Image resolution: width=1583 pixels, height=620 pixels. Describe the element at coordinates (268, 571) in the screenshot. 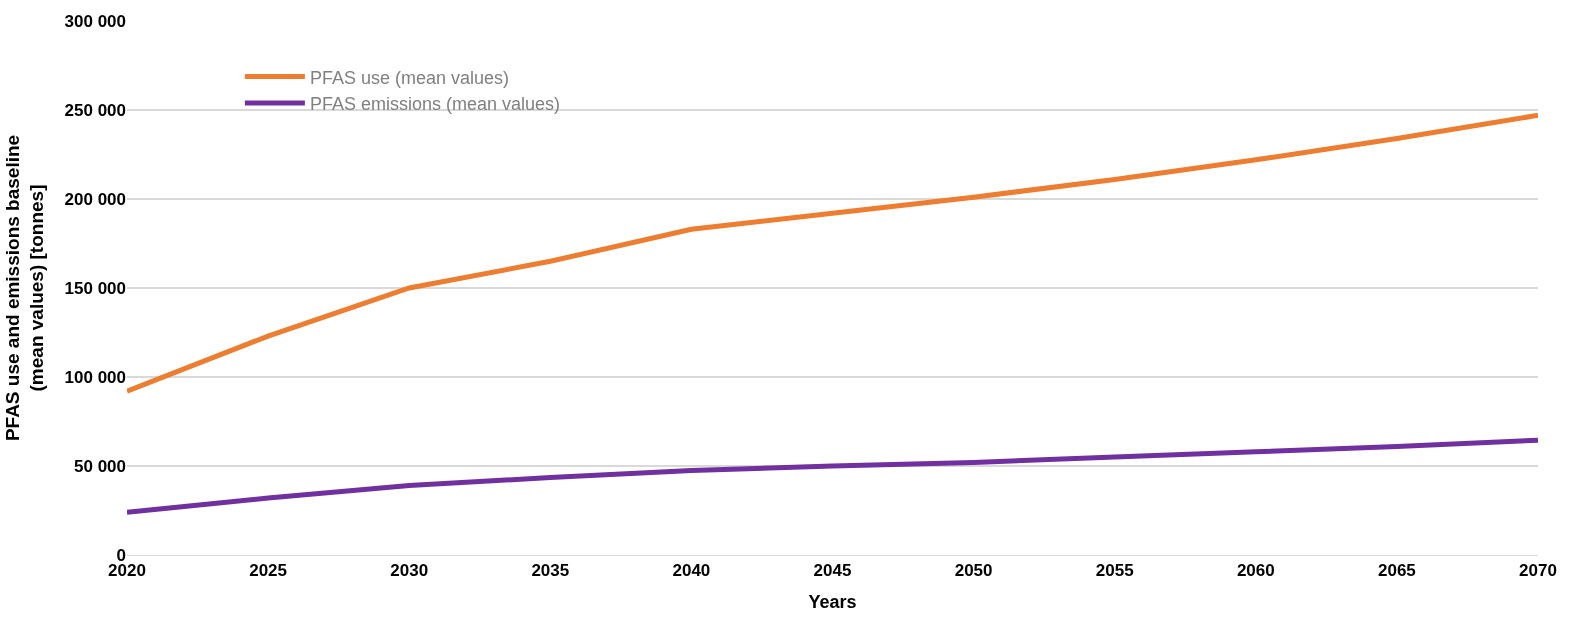

I see `x-tick-label: 2025` at that location.